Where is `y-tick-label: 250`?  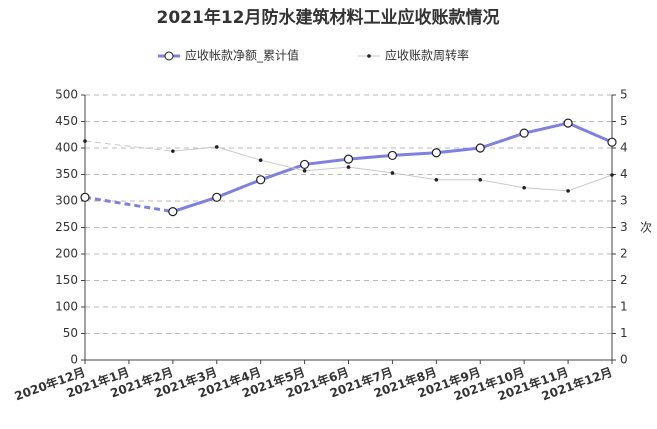 y-tick-label: 250 is located at coordinates (66, 227).